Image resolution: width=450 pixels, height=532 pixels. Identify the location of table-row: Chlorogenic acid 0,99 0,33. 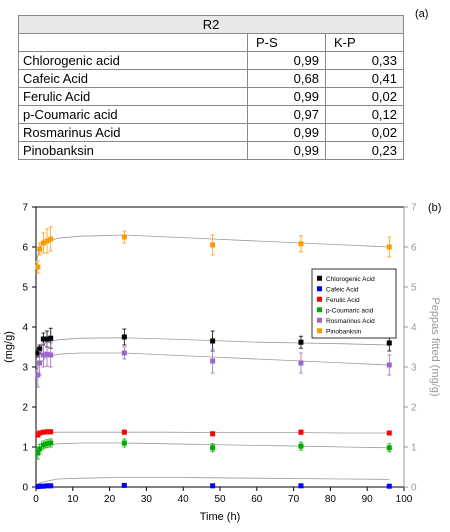
(211, 60).